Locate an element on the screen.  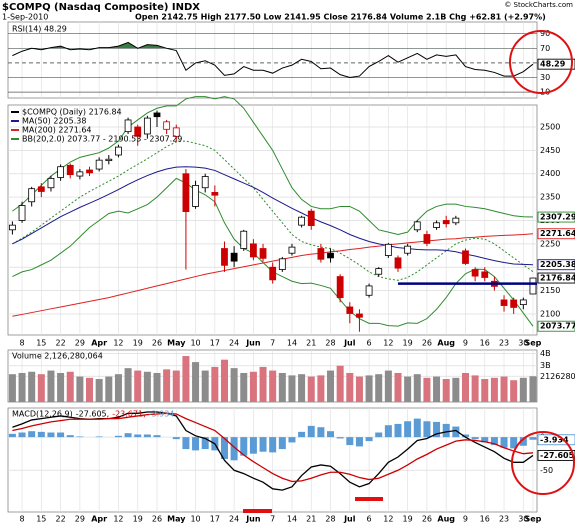
y-tick-label: 2400 is located at coordinates (550, 173).